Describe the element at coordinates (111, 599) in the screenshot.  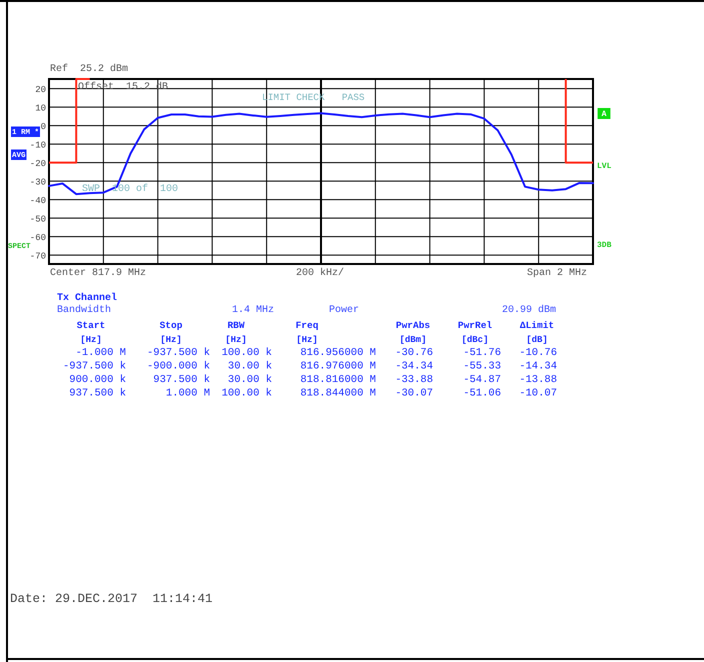
I see `text: Date: 29.DEC.2017 11:14:41` at that location.